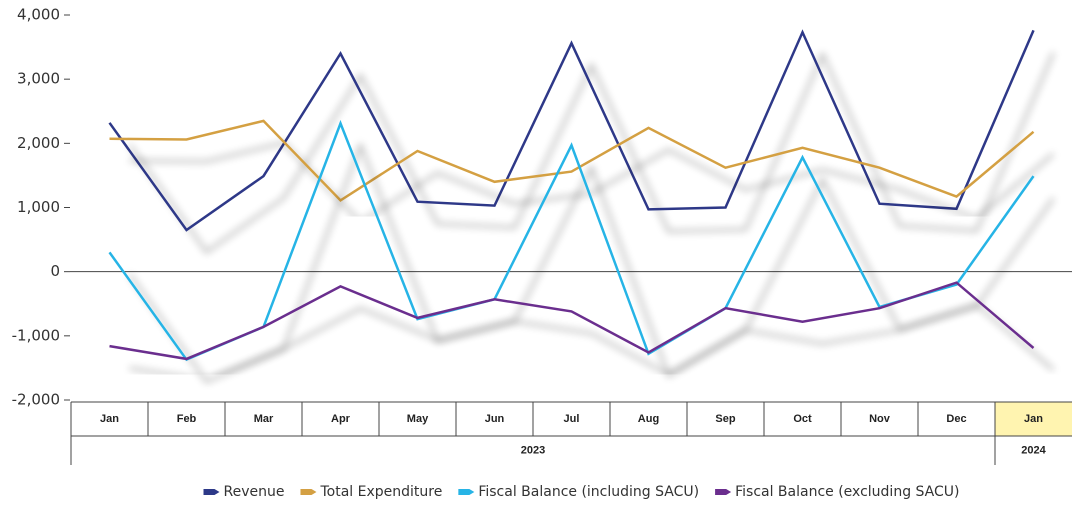 This screenshot has height=506, width=1072. I want to click on x-tick-label: Sep, so click(725, 419).